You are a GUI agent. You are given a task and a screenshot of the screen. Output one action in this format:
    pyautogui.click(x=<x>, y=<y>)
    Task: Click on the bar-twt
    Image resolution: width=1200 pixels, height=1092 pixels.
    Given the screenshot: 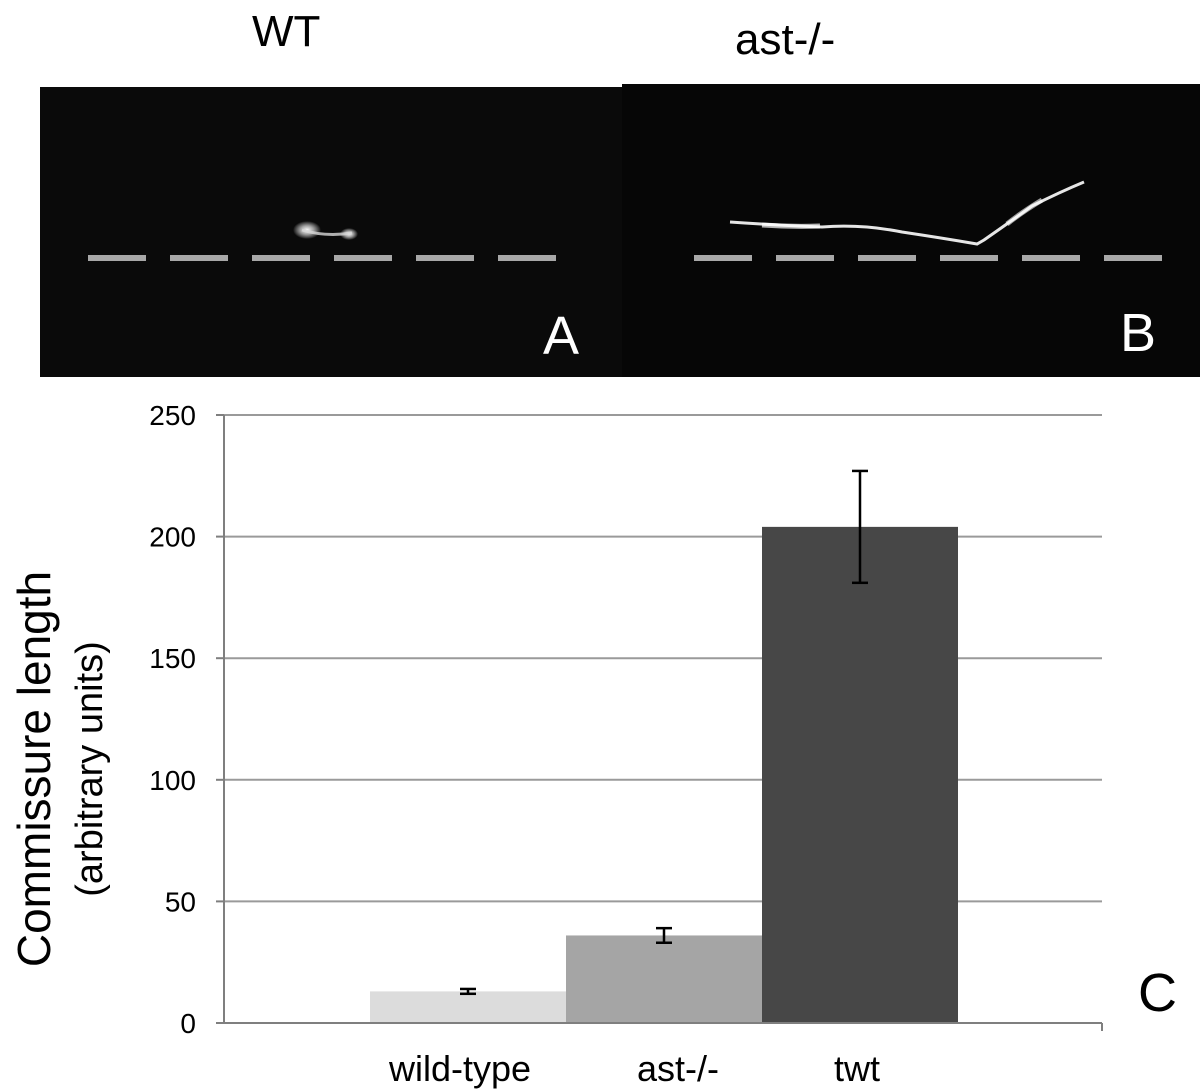 What is the action you would take?
    pyautogui.click(x=860, y=774)
    